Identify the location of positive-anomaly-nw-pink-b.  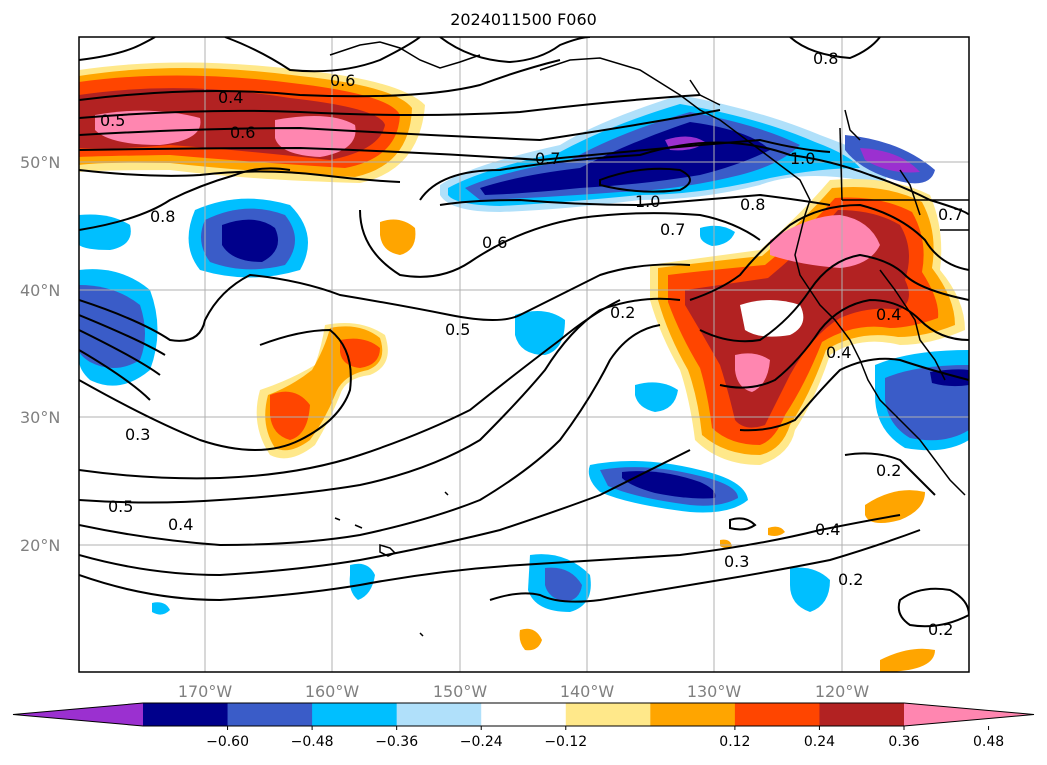
(315, 136).